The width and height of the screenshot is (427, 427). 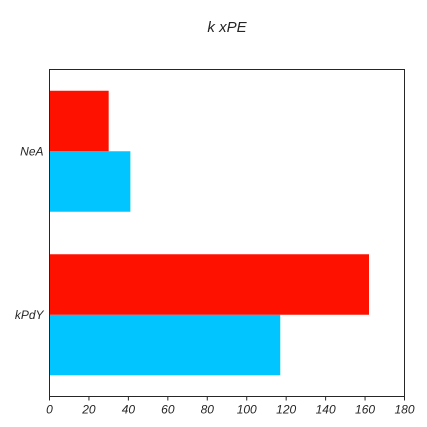 I want to click on x-tick-label-40: 40, so click(x=129, y=410).